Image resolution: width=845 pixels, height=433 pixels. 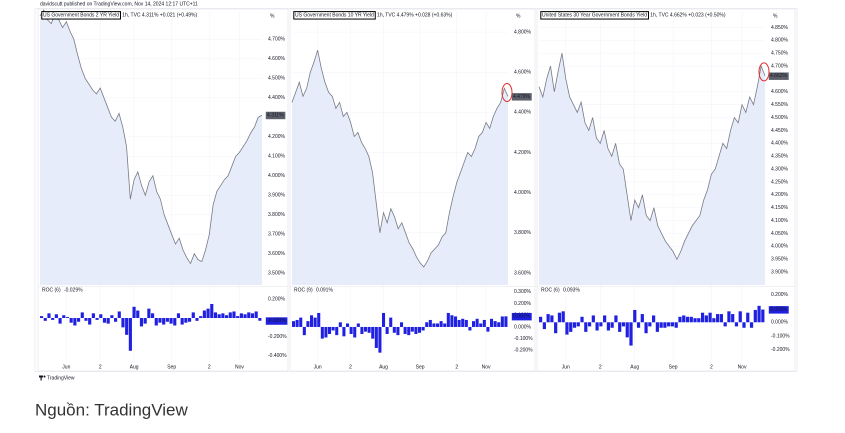 What do you see at coordinates (780, 234) in the screenshot?
I see `y-tick-label: 4.050%` at bounding box center [780, 234].